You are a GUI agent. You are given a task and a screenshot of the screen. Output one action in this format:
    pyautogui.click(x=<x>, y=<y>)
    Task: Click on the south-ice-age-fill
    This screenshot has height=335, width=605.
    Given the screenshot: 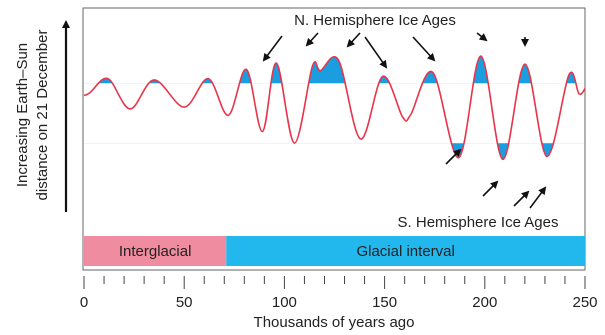 What is the action you would take?
    pyautogui.click(x=424, y=151)
    